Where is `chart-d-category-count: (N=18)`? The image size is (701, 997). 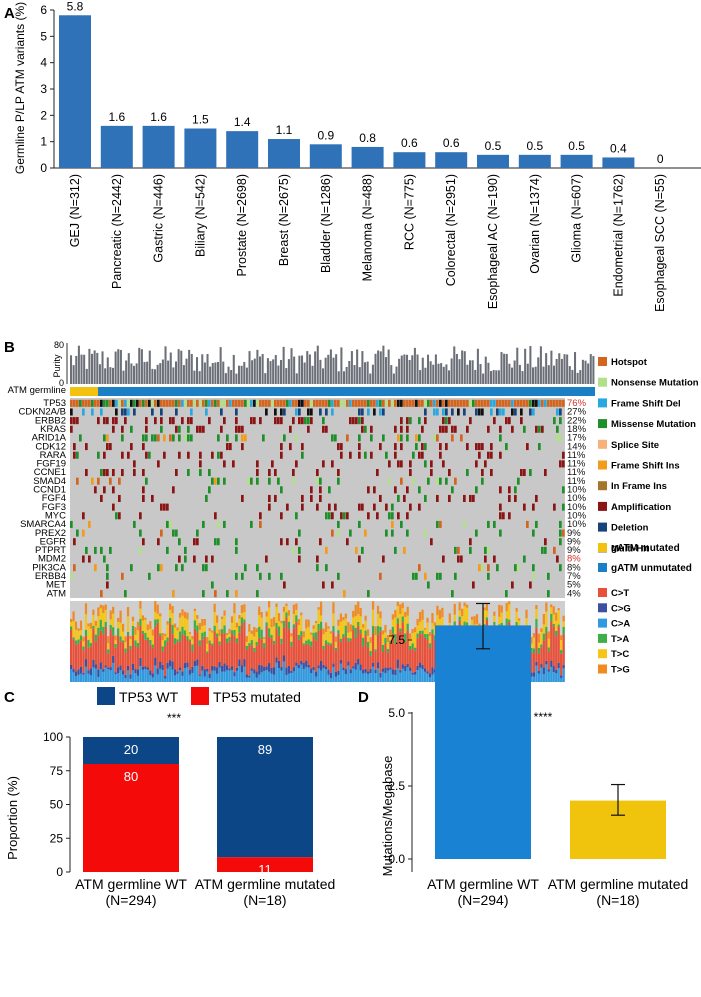 chart-d-category-count: (N=18) is located at coordinates (617, 900).